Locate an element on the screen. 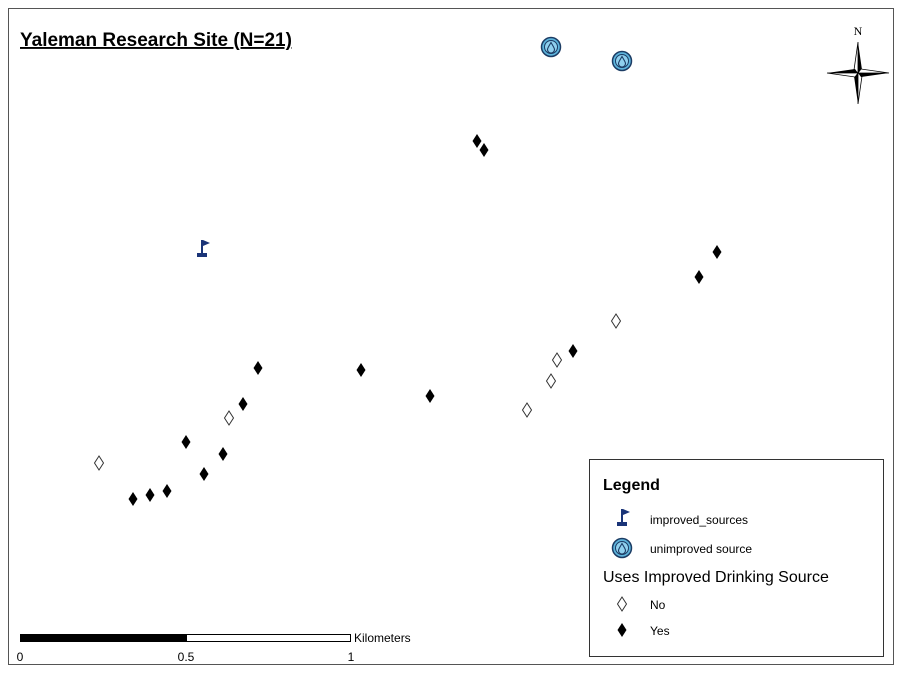 Image resolution: width=897 pixels, height=674 pixels. north-label: N is located at coordinates (858, 31).